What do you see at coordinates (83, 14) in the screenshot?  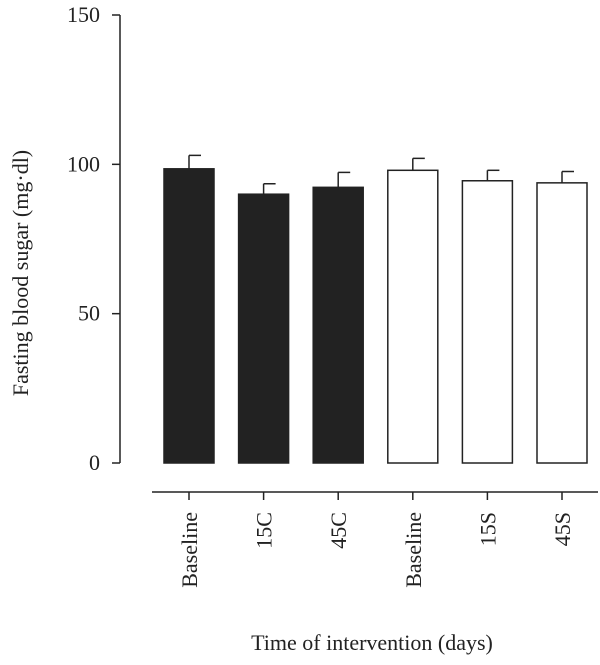 I see `y-tick-label: 150` at bounding box center [83, 14].